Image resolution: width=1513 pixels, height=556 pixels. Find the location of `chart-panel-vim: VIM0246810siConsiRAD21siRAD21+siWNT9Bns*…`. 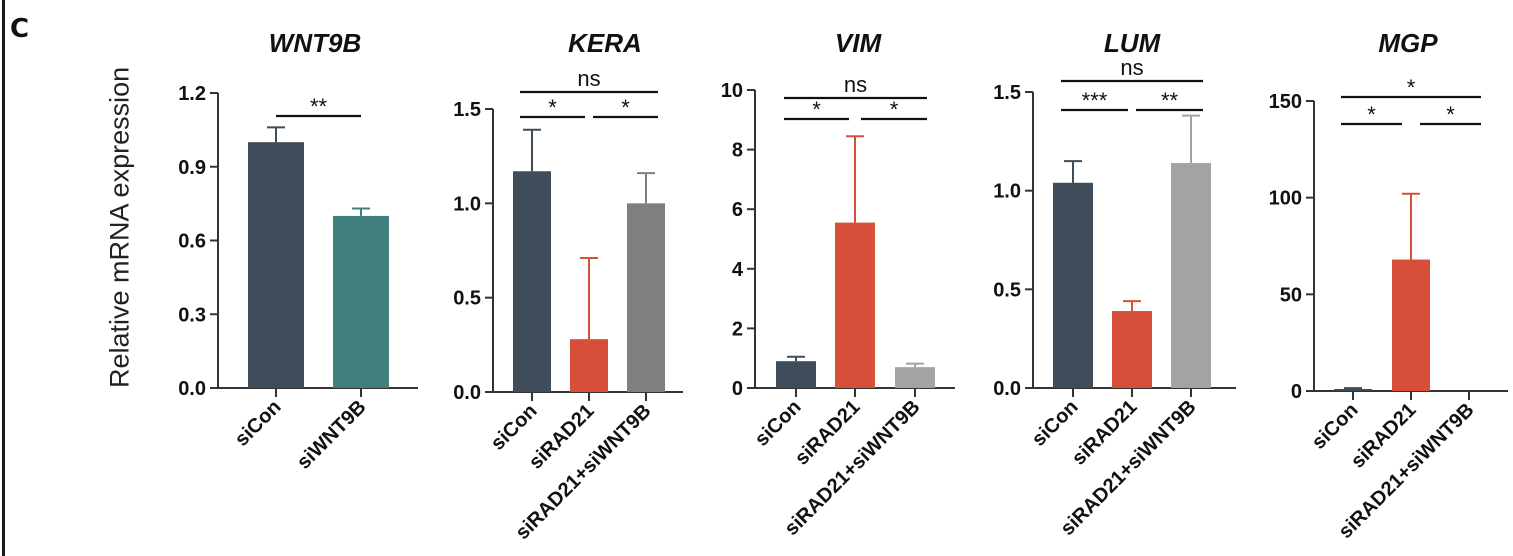

chart-panel-vim: VIM0246810siConsiRAD21siRAD21+siWNT9Bns*… is located at coordinates (838, 284).